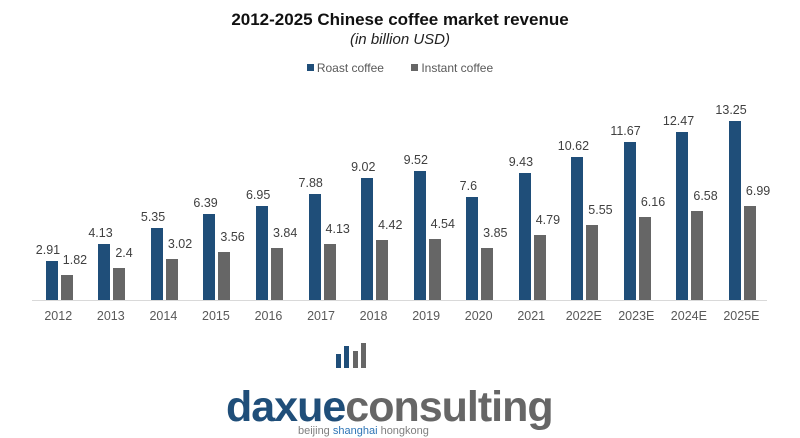  I want to click on data-label: 6.99, so click(758, 190).